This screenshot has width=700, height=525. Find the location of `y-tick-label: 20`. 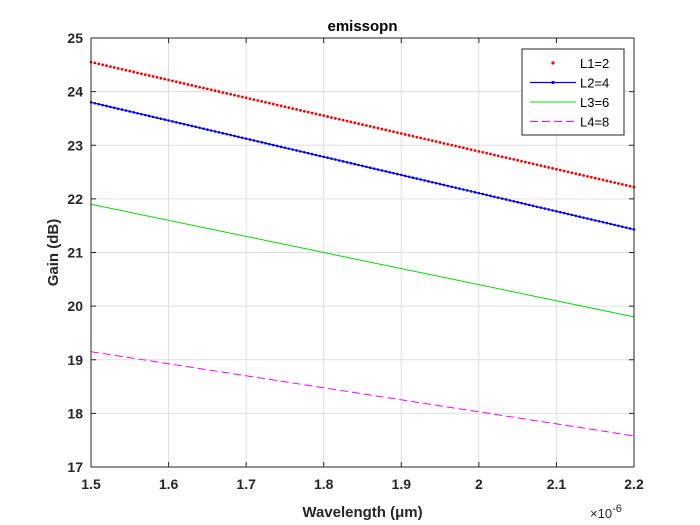

y-tick-label: 20 is located at coordinates (75, 306).